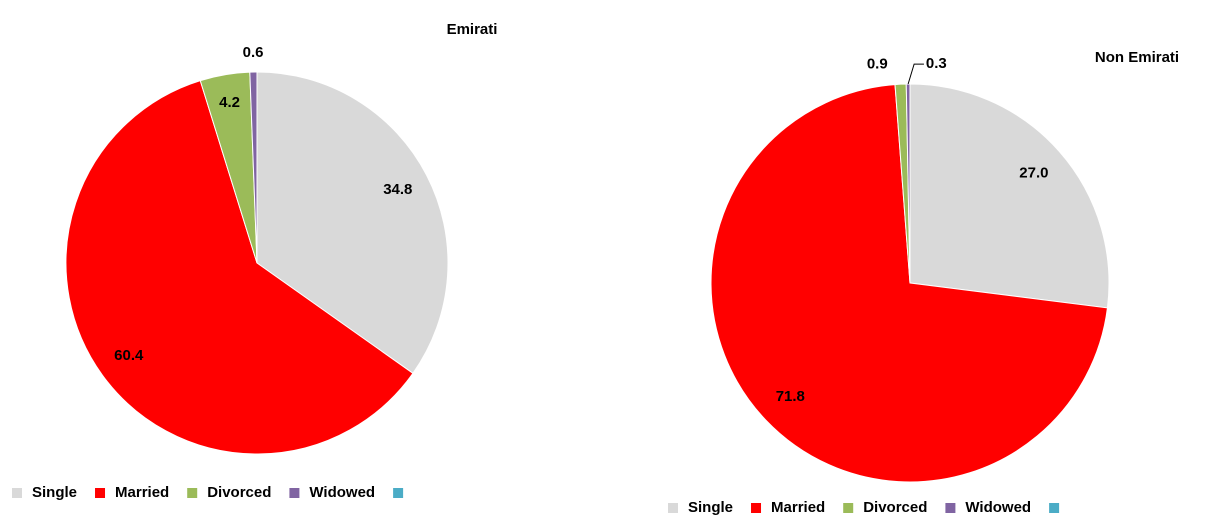 The width and height of the screenshot is (1209, 516). What do you see at coordinates (877, 63) in the screenshot?
I see `data-label: 0.9` at bounding box center [877, 63].